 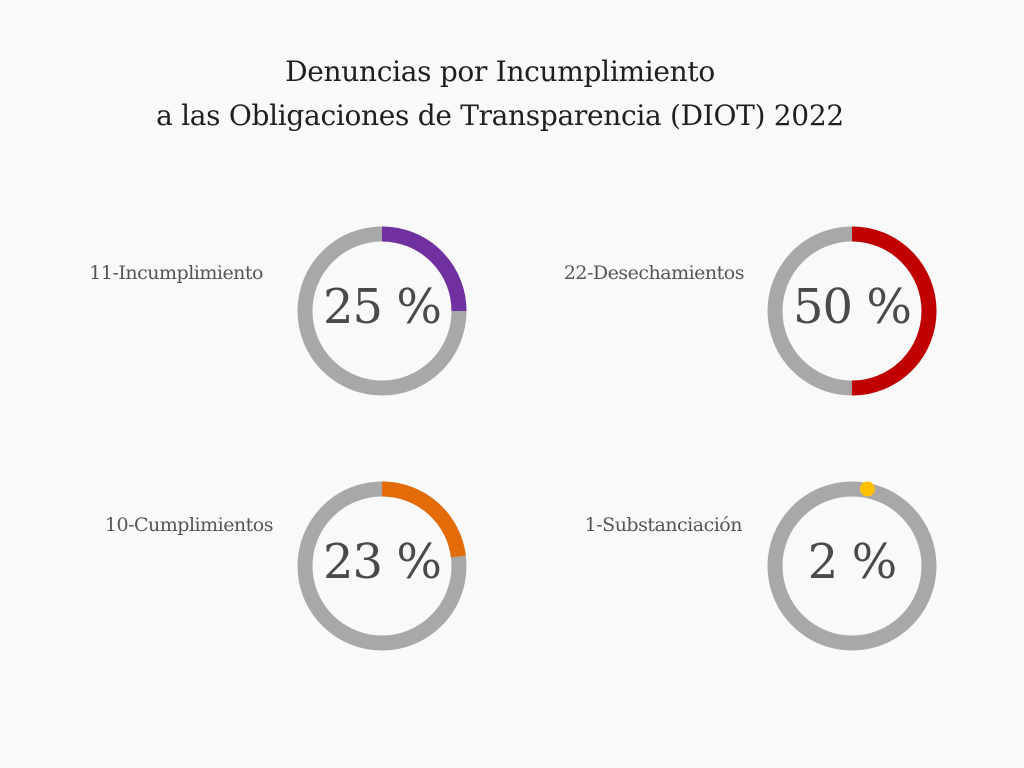 I want to click on donut-label-incumplimiento: 11-Incumplimiento, so click(x=176, y=273).